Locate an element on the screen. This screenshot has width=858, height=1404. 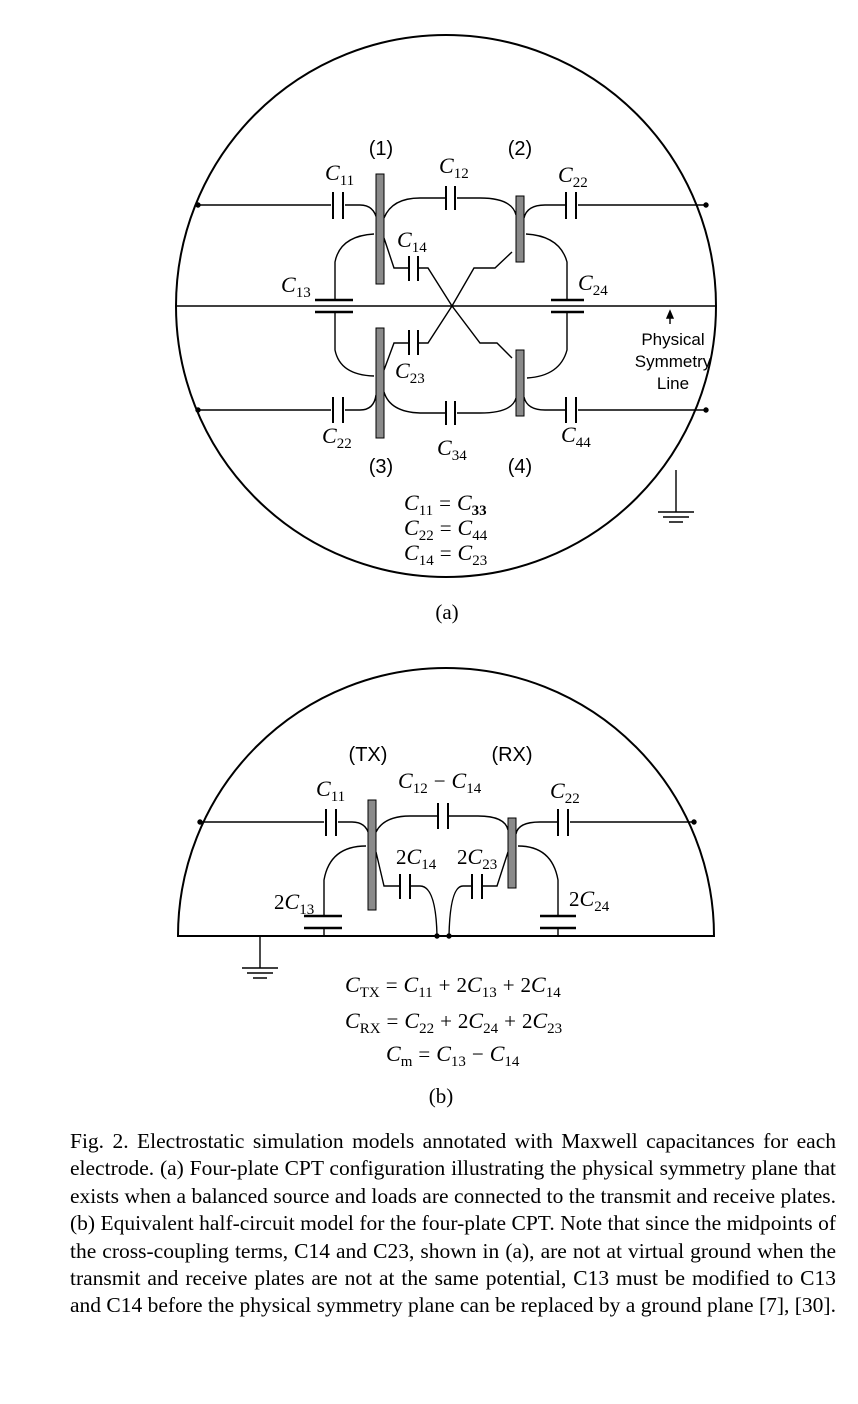
b-equation-tx: CTX = C11 +2C13 +2C14 is located at coordinates (453, 986).